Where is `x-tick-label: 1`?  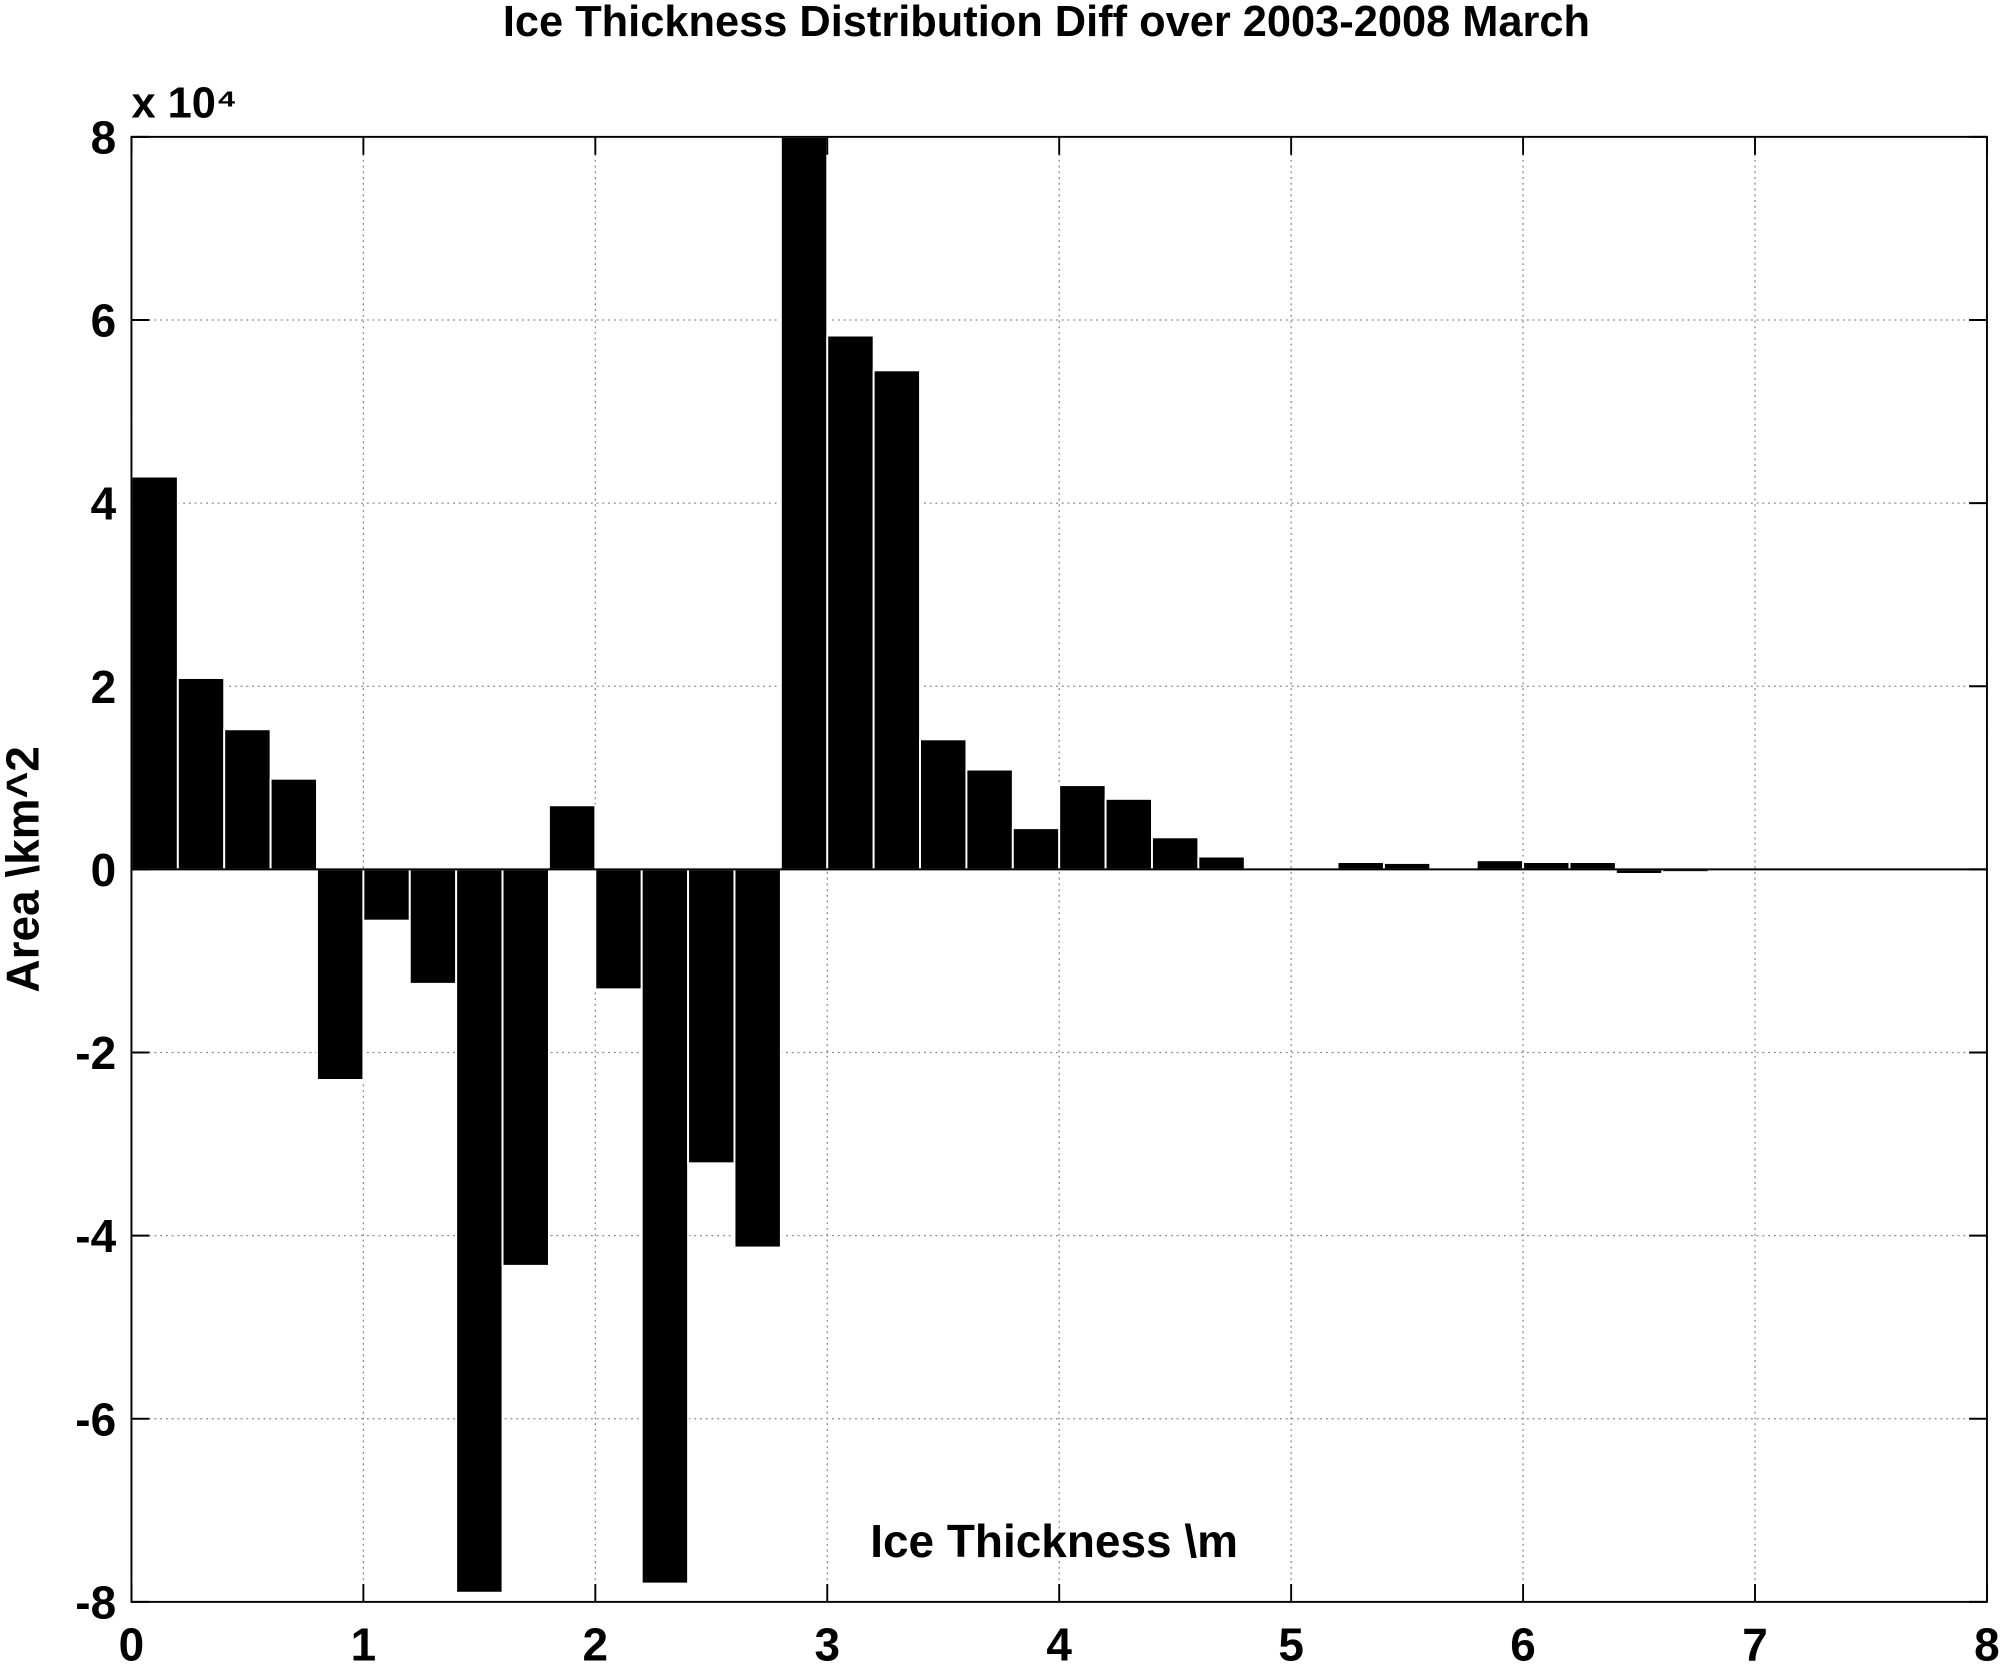
x-tick-label: 1 is located at coordinates (364, 1642).